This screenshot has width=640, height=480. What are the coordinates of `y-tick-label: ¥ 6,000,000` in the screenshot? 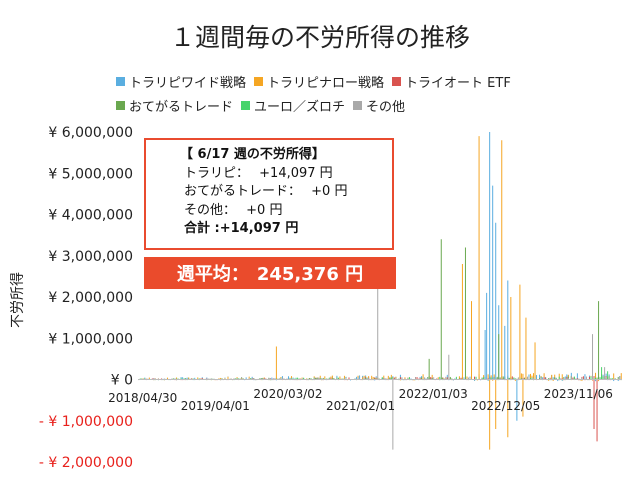 It's located at (90, 133).